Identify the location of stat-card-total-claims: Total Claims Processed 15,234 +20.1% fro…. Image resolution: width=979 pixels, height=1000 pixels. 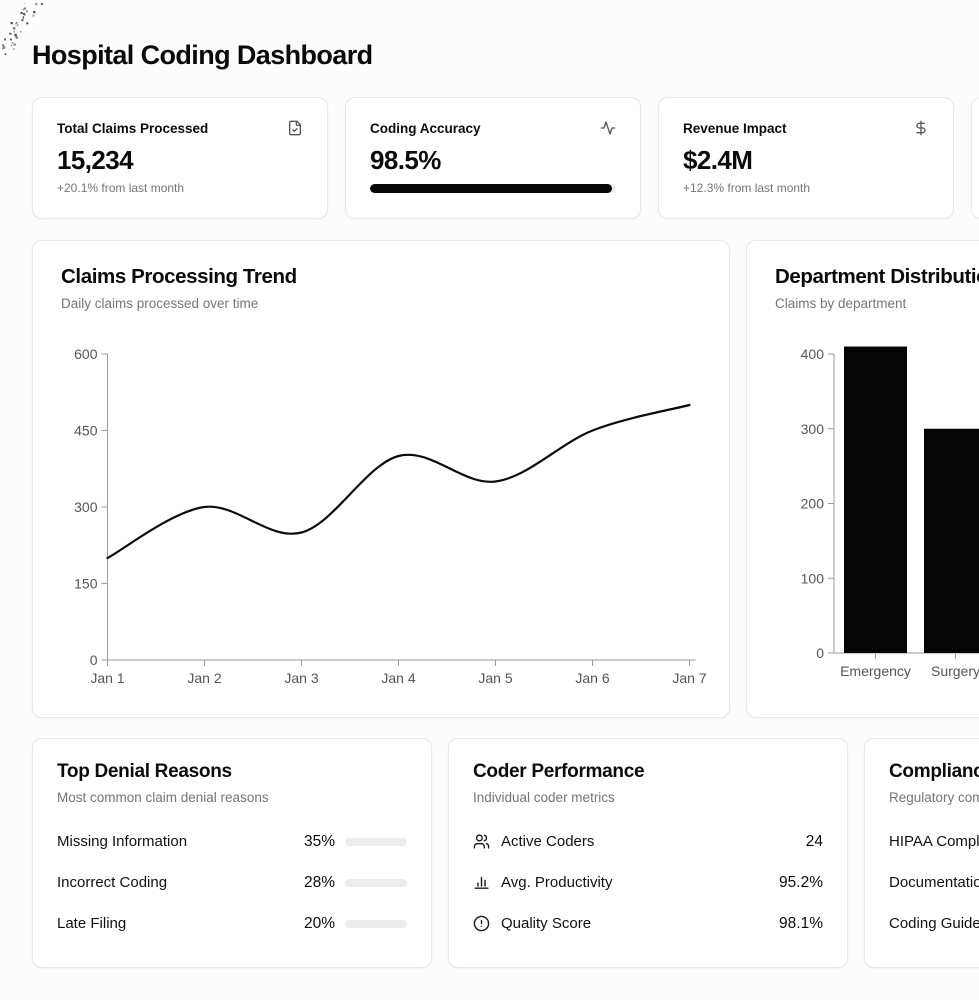
(180, 158).